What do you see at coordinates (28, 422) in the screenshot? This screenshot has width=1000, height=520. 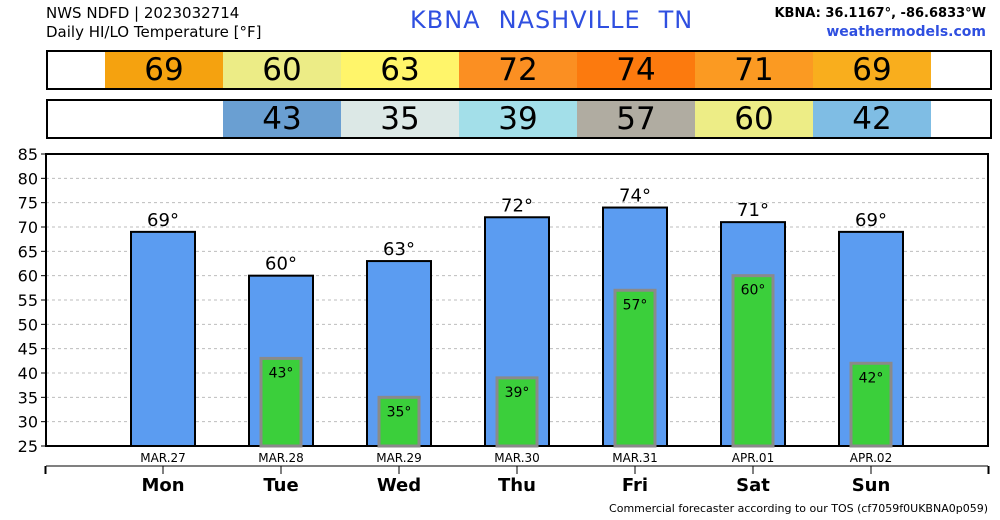 I see `y-tick-label: 30` at bounding box center [28, 422].